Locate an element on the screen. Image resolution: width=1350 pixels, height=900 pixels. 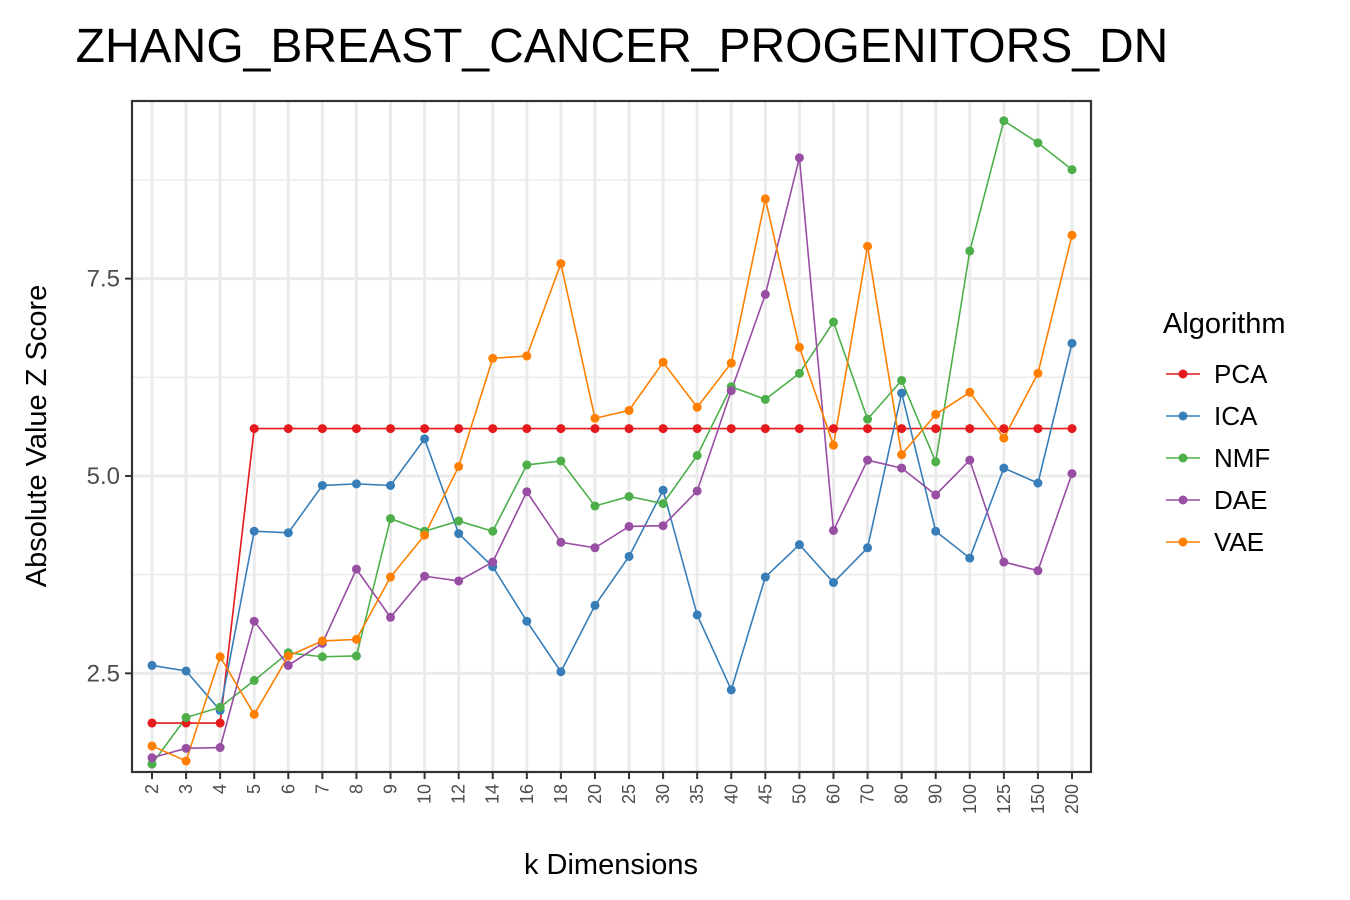
legend-key-point-ica is located at coordinates (1183, 416).